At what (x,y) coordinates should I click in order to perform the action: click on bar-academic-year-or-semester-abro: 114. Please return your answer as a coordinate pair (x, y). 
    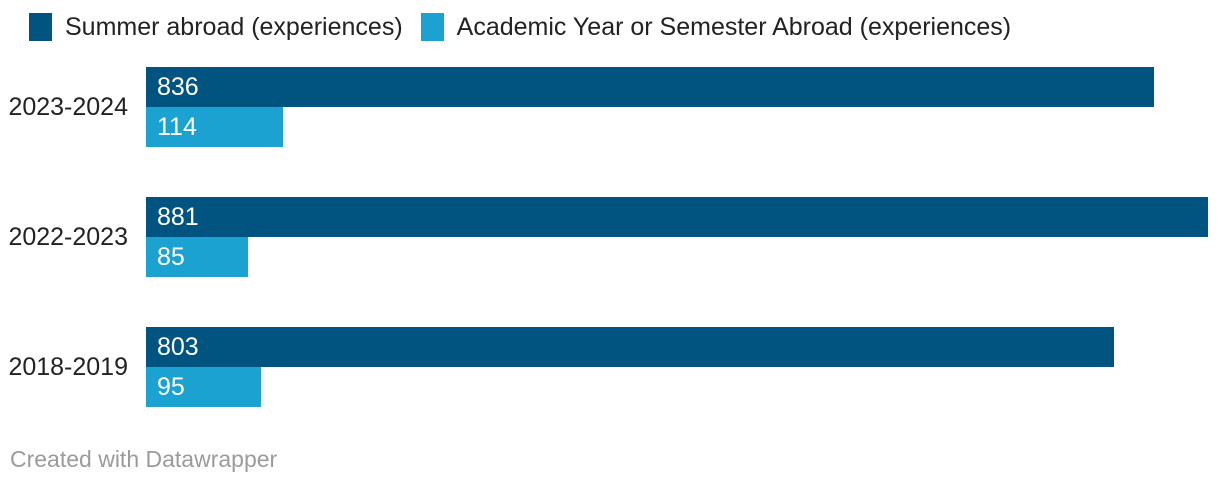
    Looking at the image, I should click on (215, 127).